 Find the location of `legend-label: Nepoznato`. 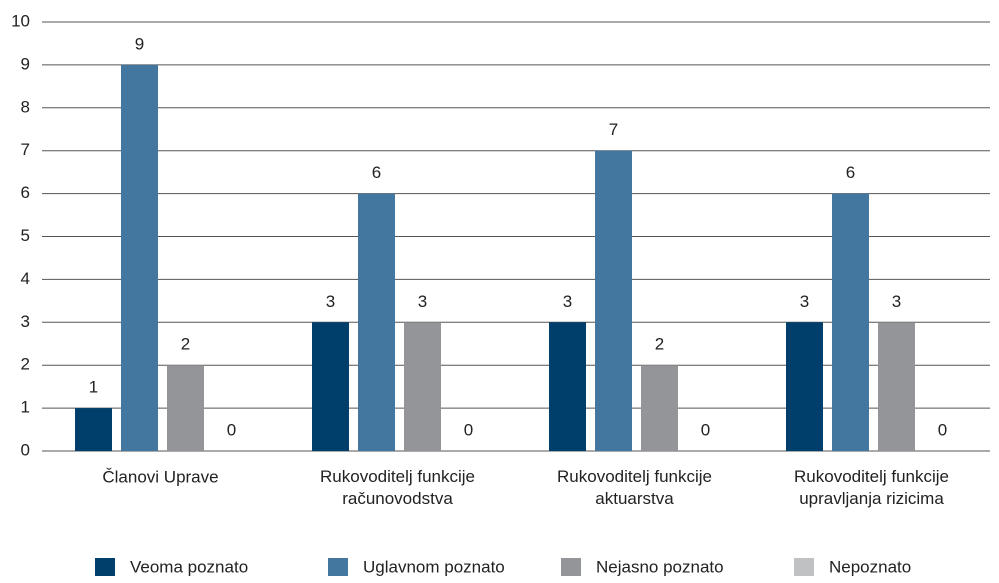

legend-label: Nepoznato is located at coordinates (870, 566).